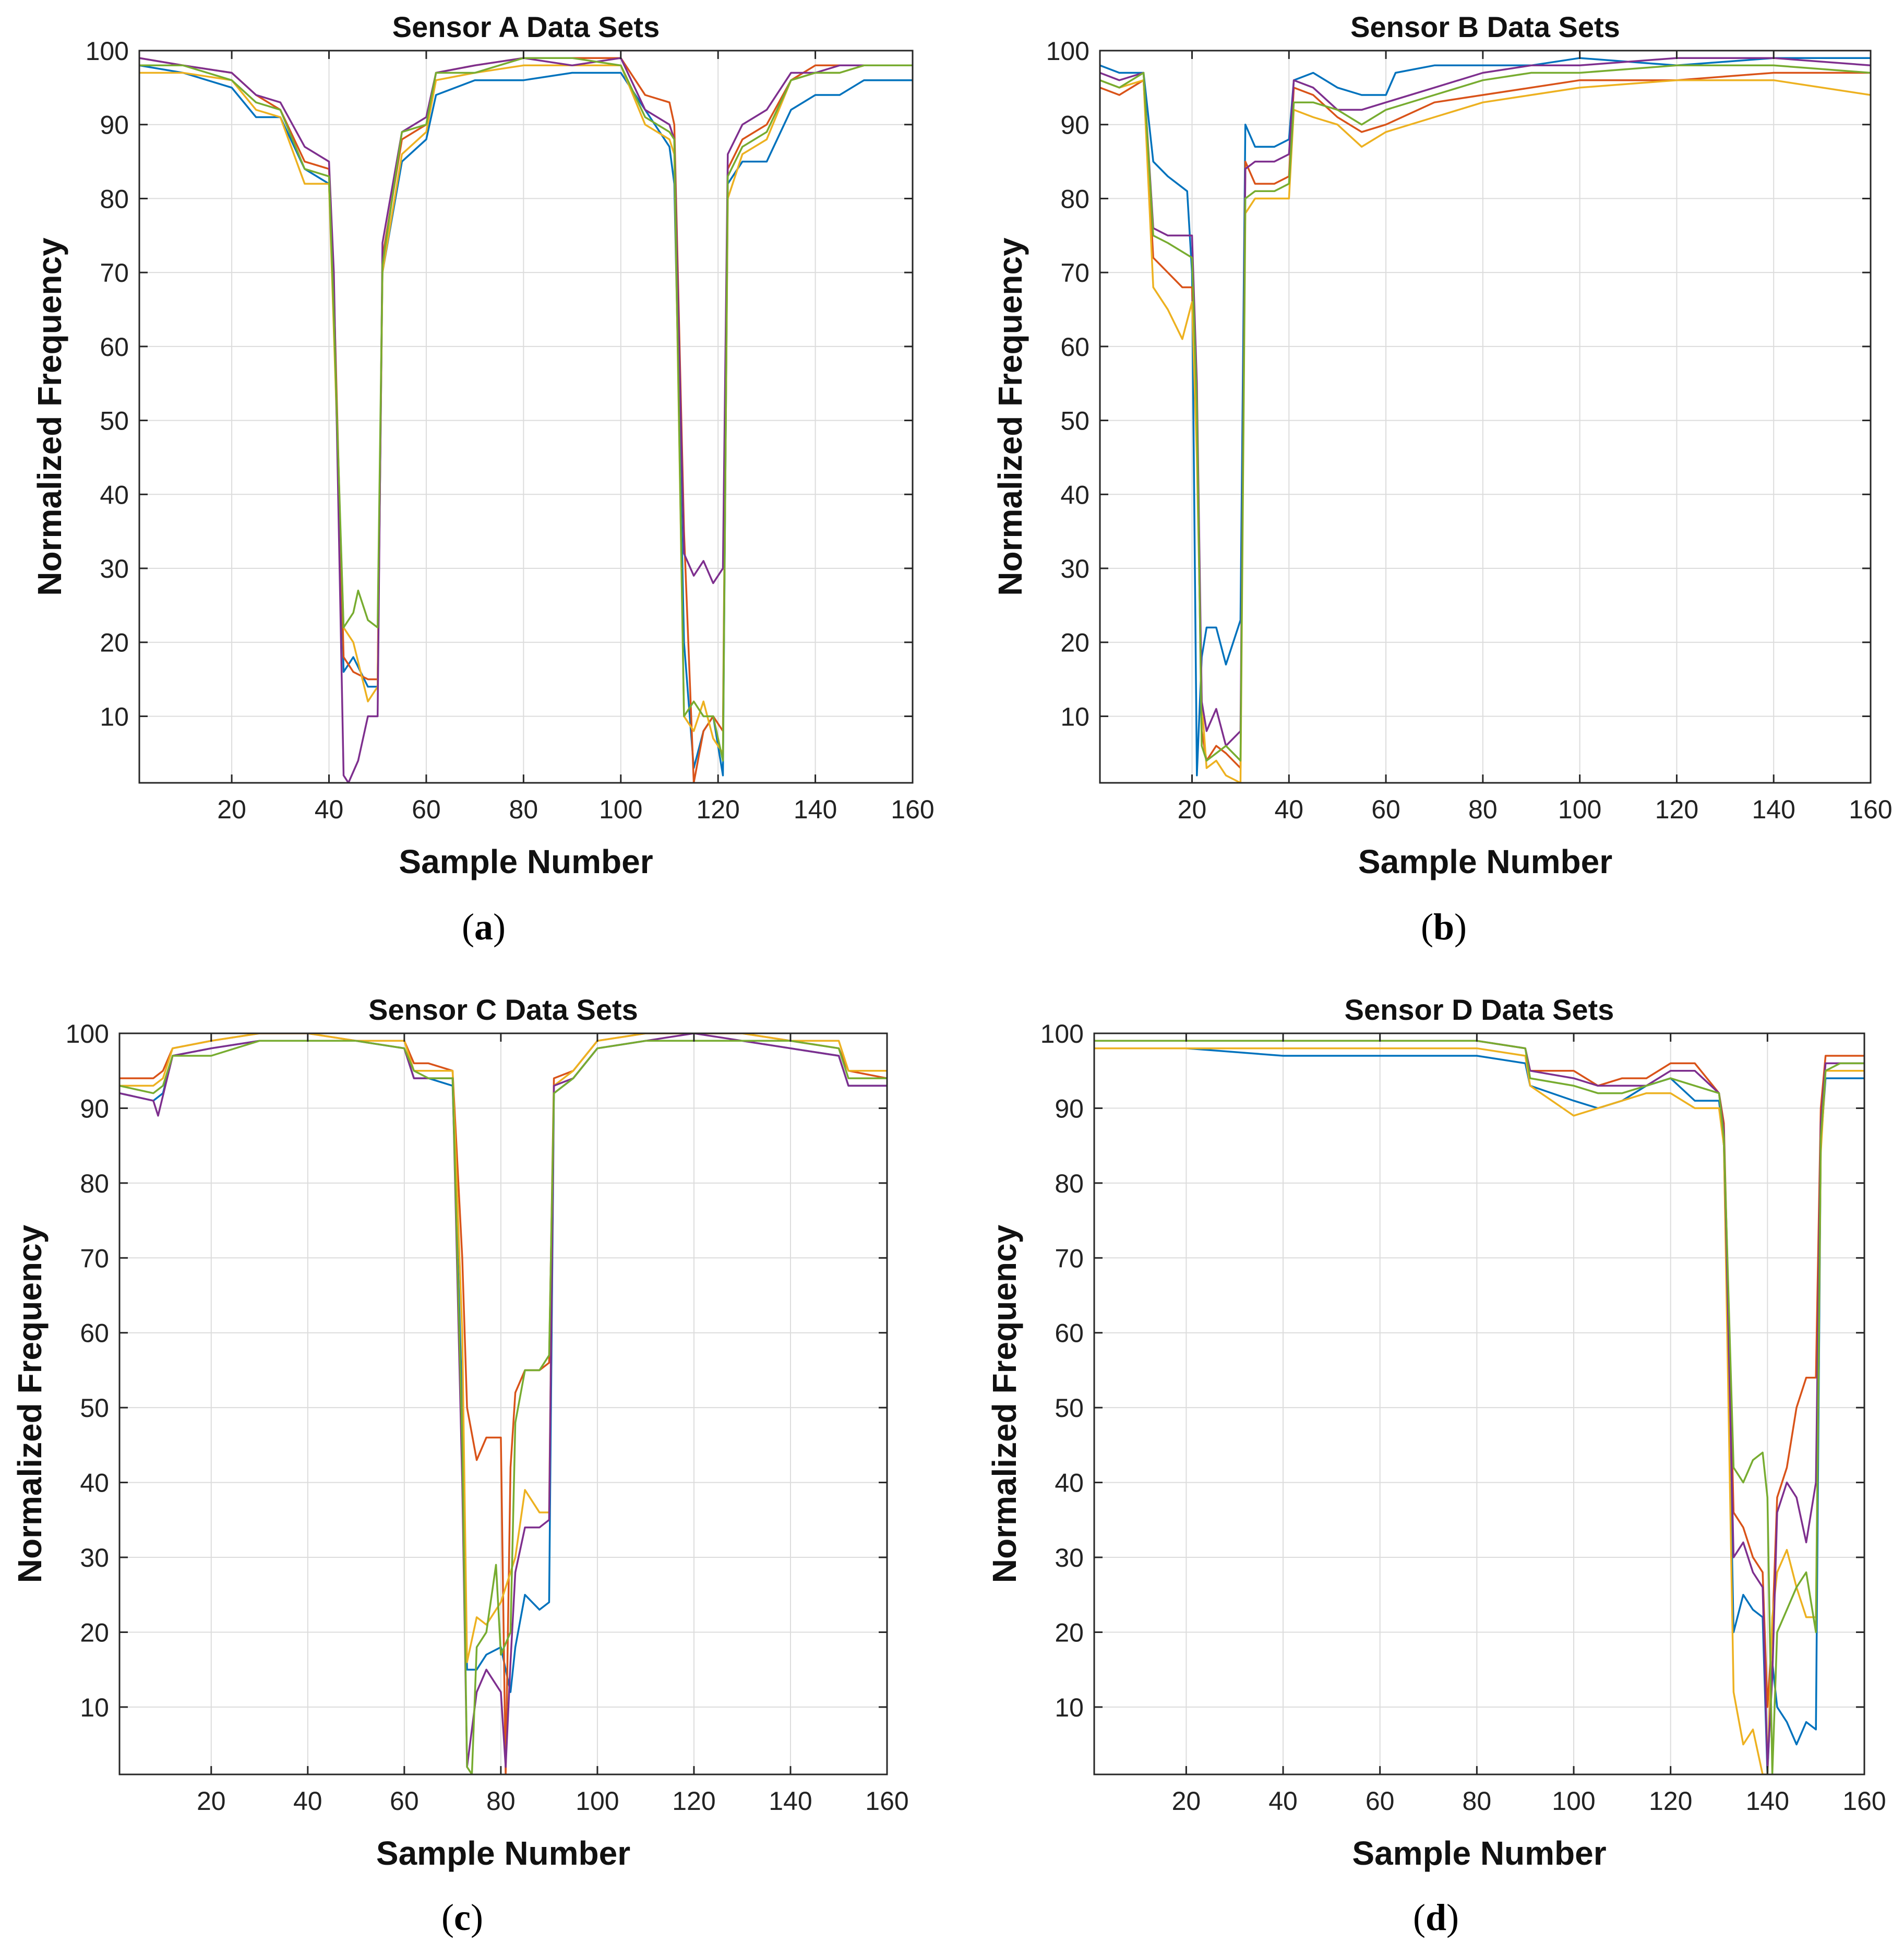 The image size is (1904, 1955). I want to click on subfigure-caption: (a), so click(484, 927).